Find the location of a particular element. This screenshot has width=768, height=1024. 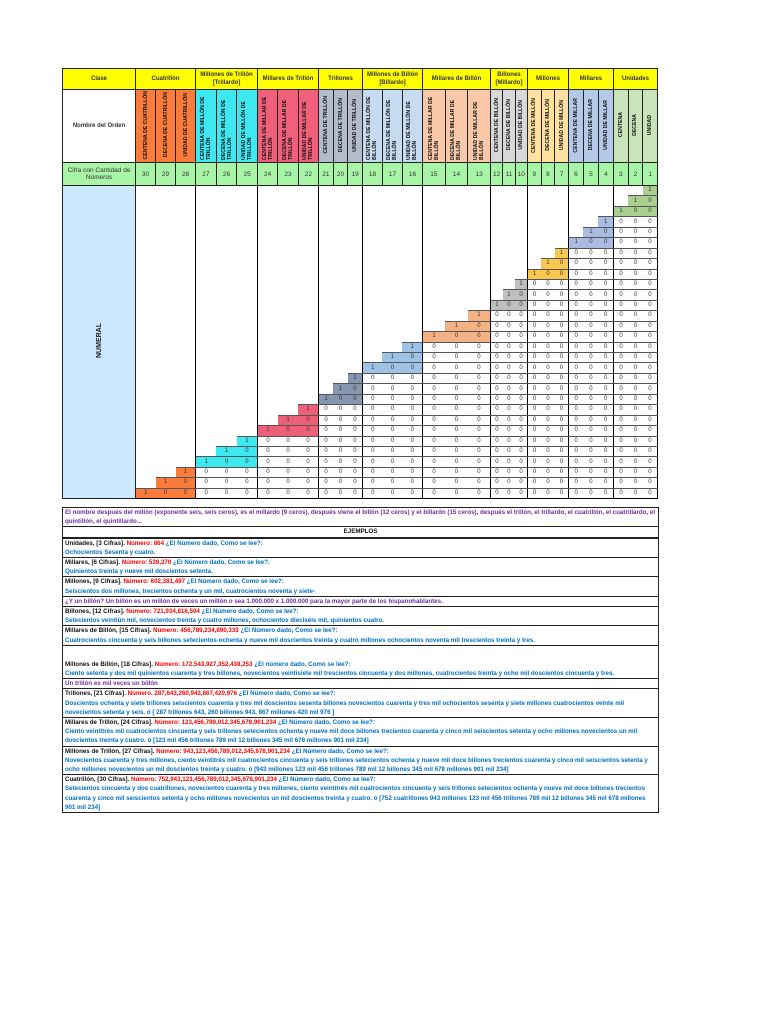

order-name: UNIDAD DE MILLAR is located at coordinates (605, 125).